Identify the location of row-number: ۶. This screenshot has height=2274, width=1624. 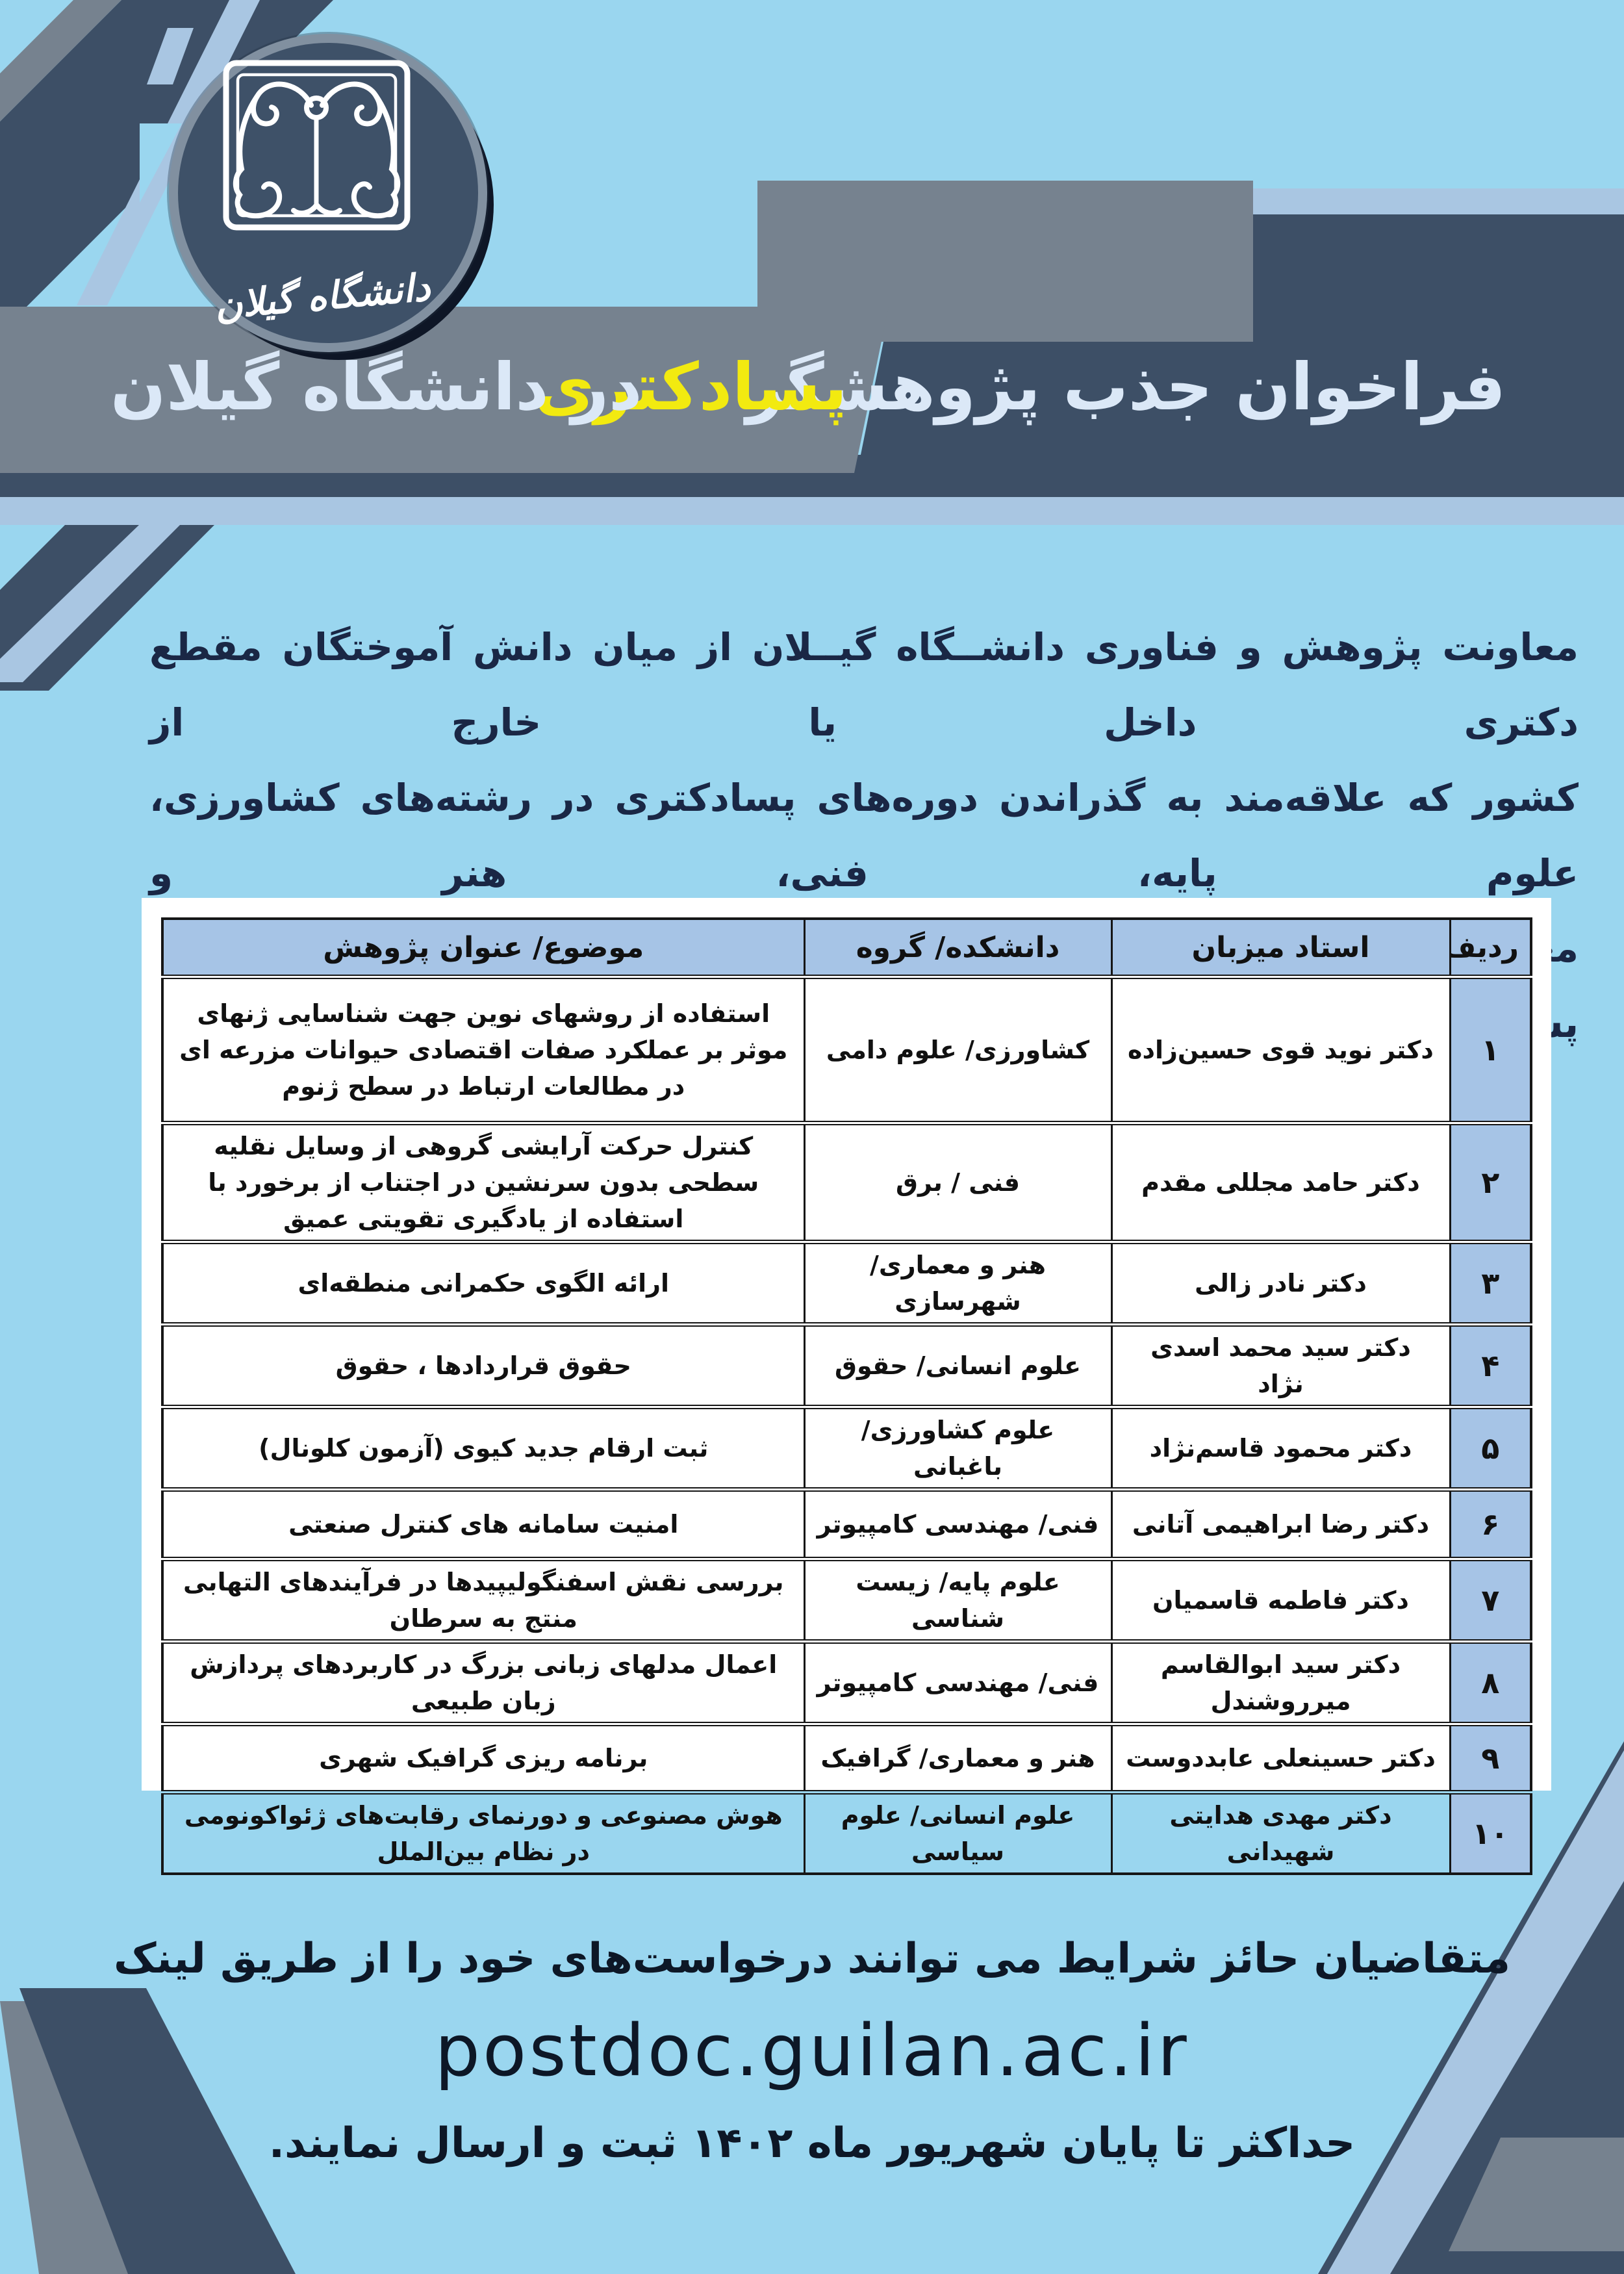
(1490, 1525).